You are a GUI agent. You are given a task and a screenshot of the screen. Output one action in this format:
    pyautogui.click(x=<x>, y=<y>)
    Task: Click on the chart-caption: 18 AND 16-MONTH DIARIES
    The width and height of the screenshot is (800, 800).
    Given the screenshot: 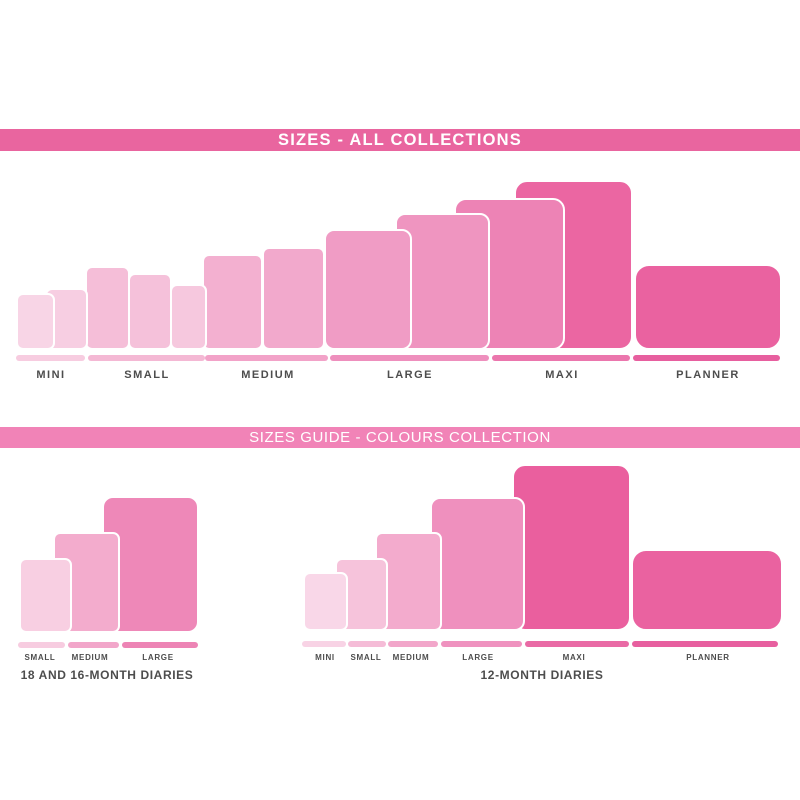 What is the action you would take?
    pyautogui.click(x=107, y=675)
    